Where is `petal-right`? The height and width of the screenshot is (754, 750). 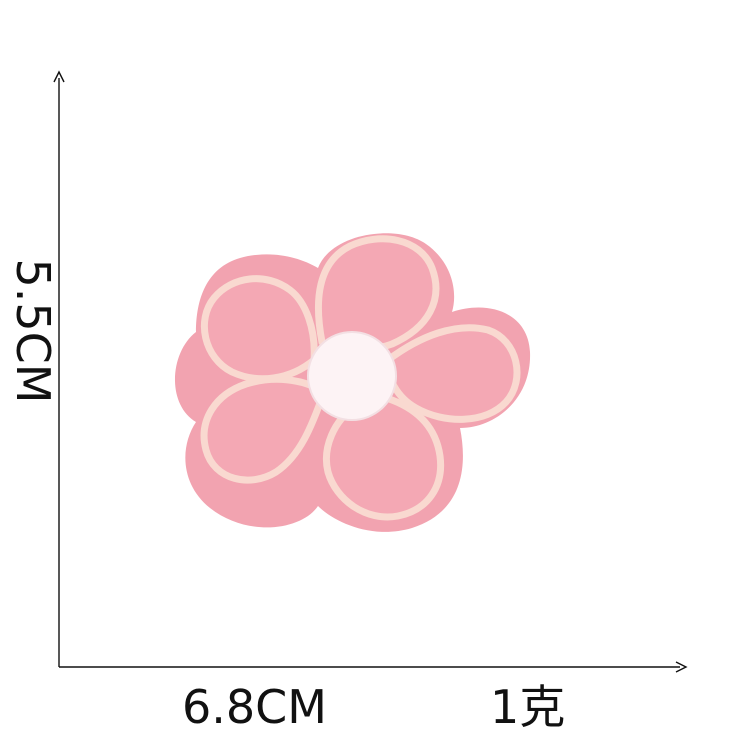
petal-right is located at coordinates (452, 373).